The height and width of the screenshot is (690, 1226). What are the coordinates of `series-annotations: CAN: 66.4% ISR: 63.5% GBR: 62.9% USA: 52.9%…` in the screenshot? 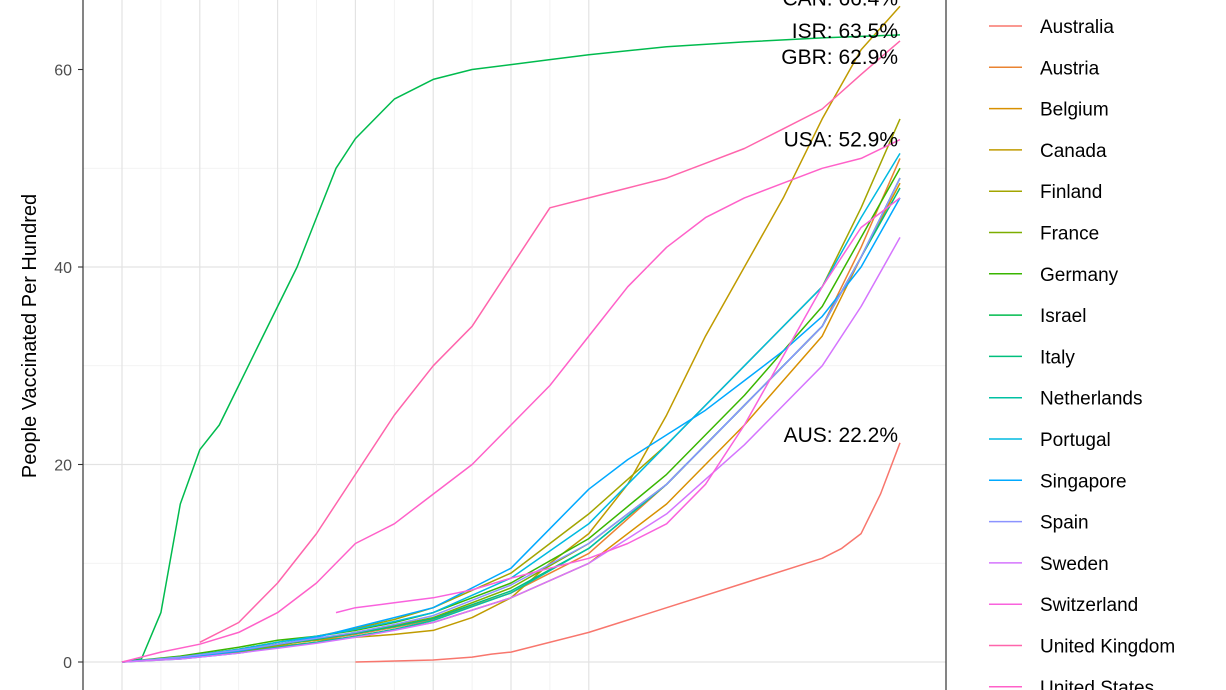 It's located at (839, 223).